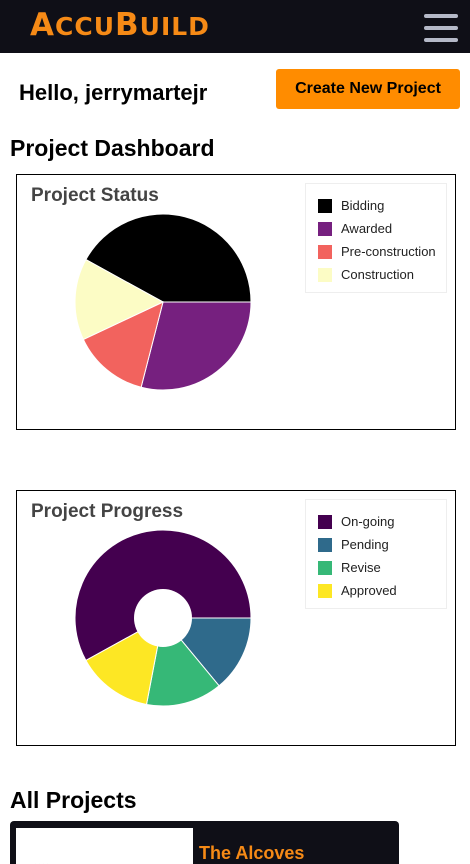 The width and height of the screenshot is (470, 864). I want to click on progress-legend-item: Revise, so click(382, 567).